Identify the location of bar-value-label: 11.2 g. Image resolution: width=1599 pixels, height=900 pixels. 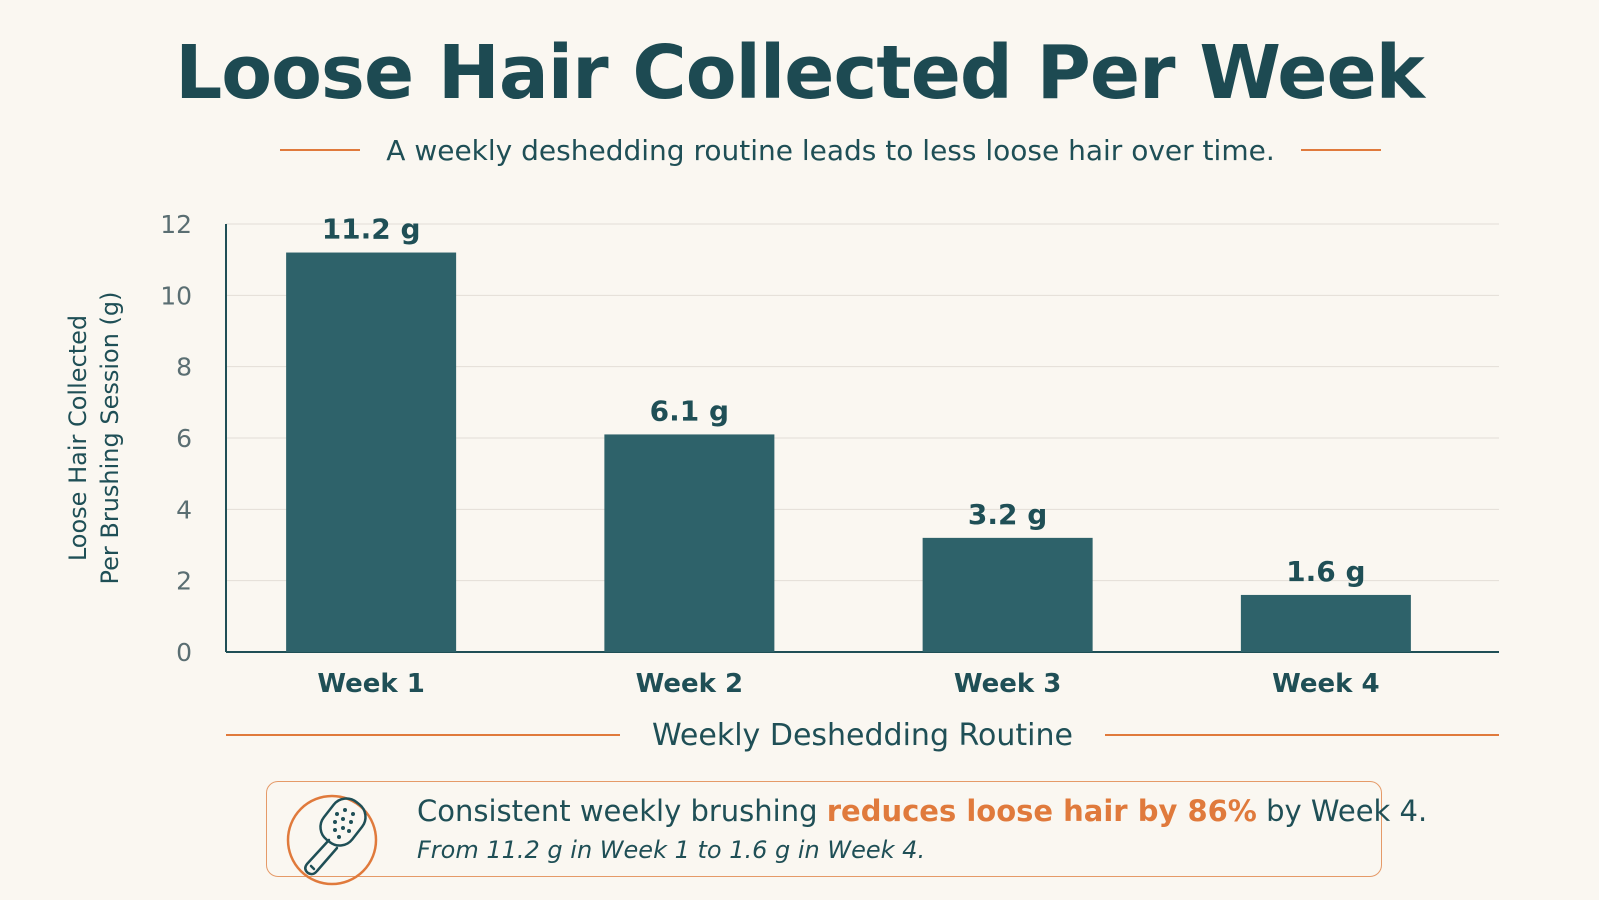
(371, 229).